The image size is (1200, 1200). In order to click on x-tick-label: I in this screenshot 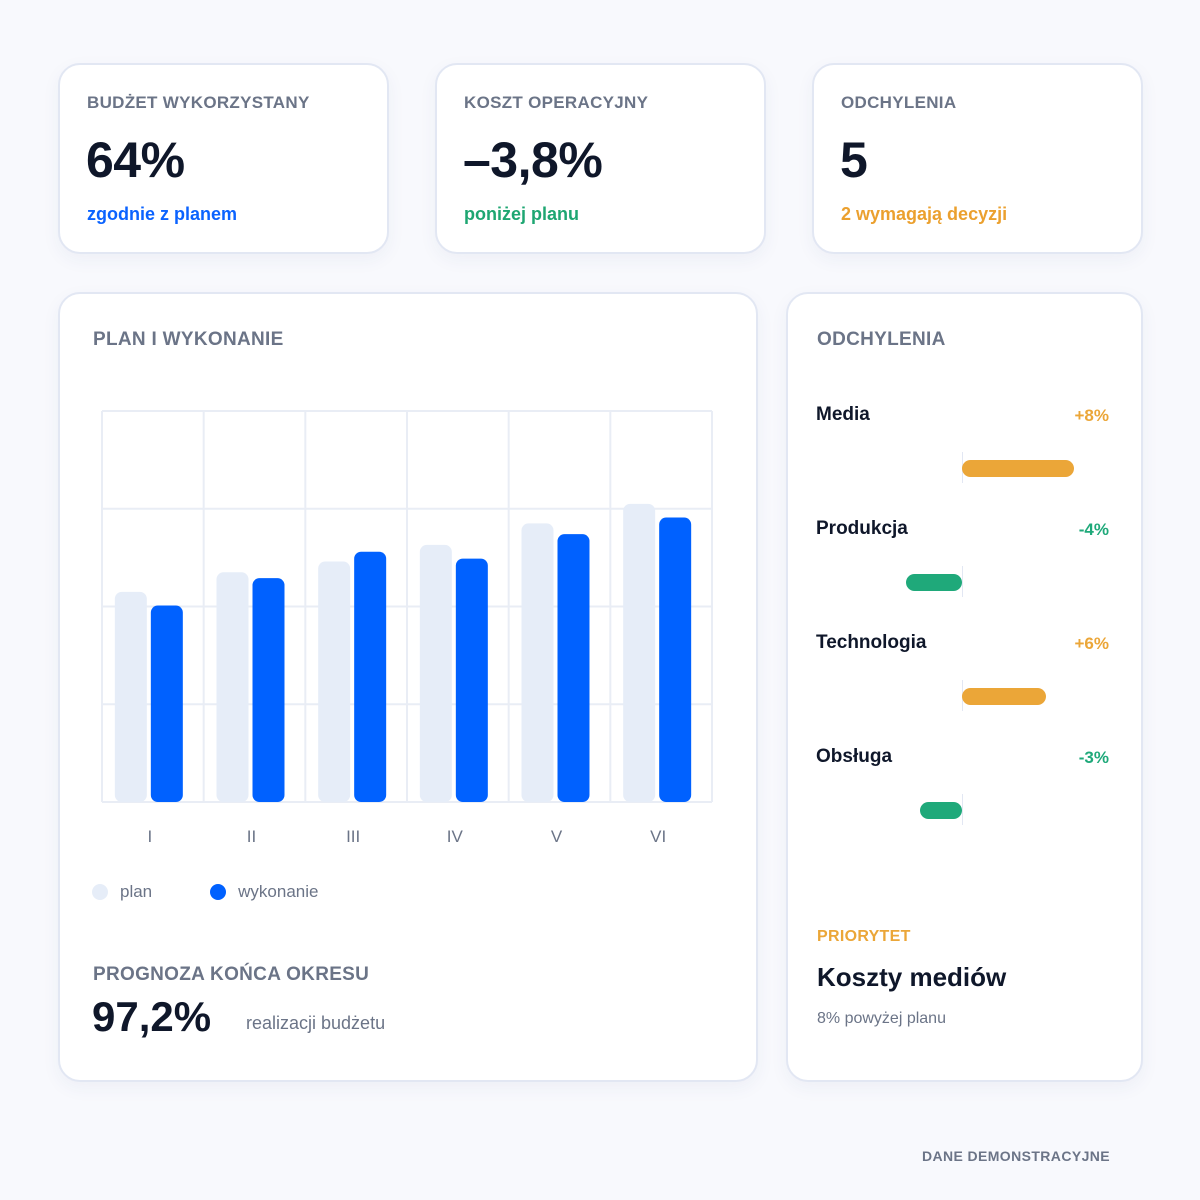, I will do `click(149, 836)`.